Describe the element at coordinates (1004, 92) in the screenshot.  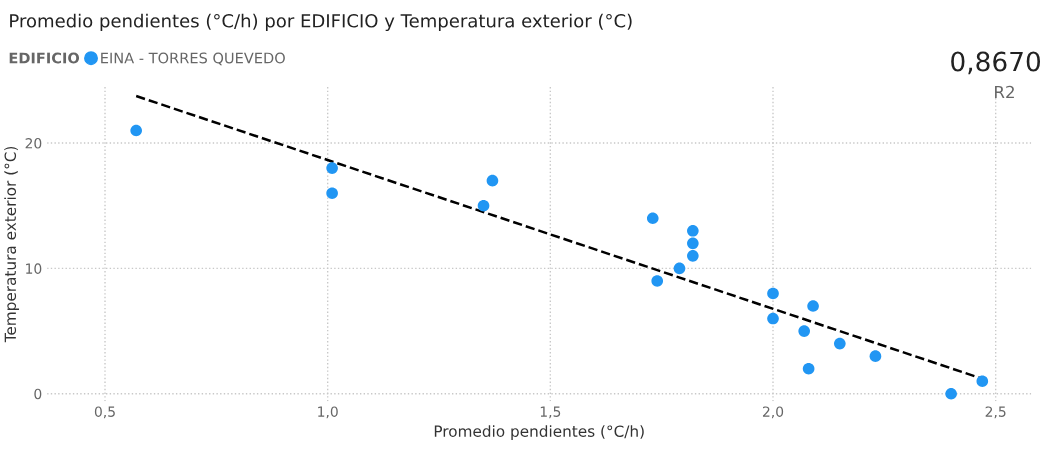
I see `annotation: R2` at that location.